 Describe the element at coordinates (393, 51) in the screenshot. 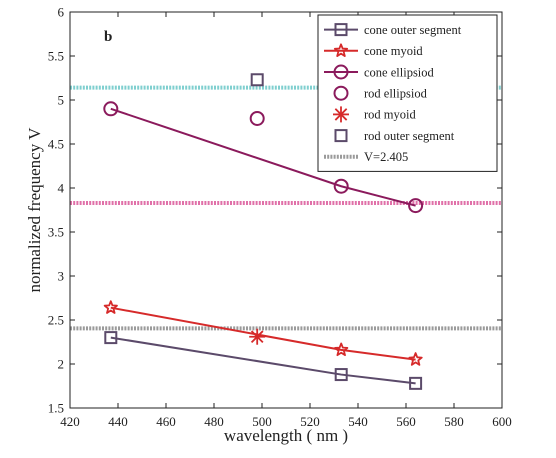

I see `legend-label: cone myoid` at that location.